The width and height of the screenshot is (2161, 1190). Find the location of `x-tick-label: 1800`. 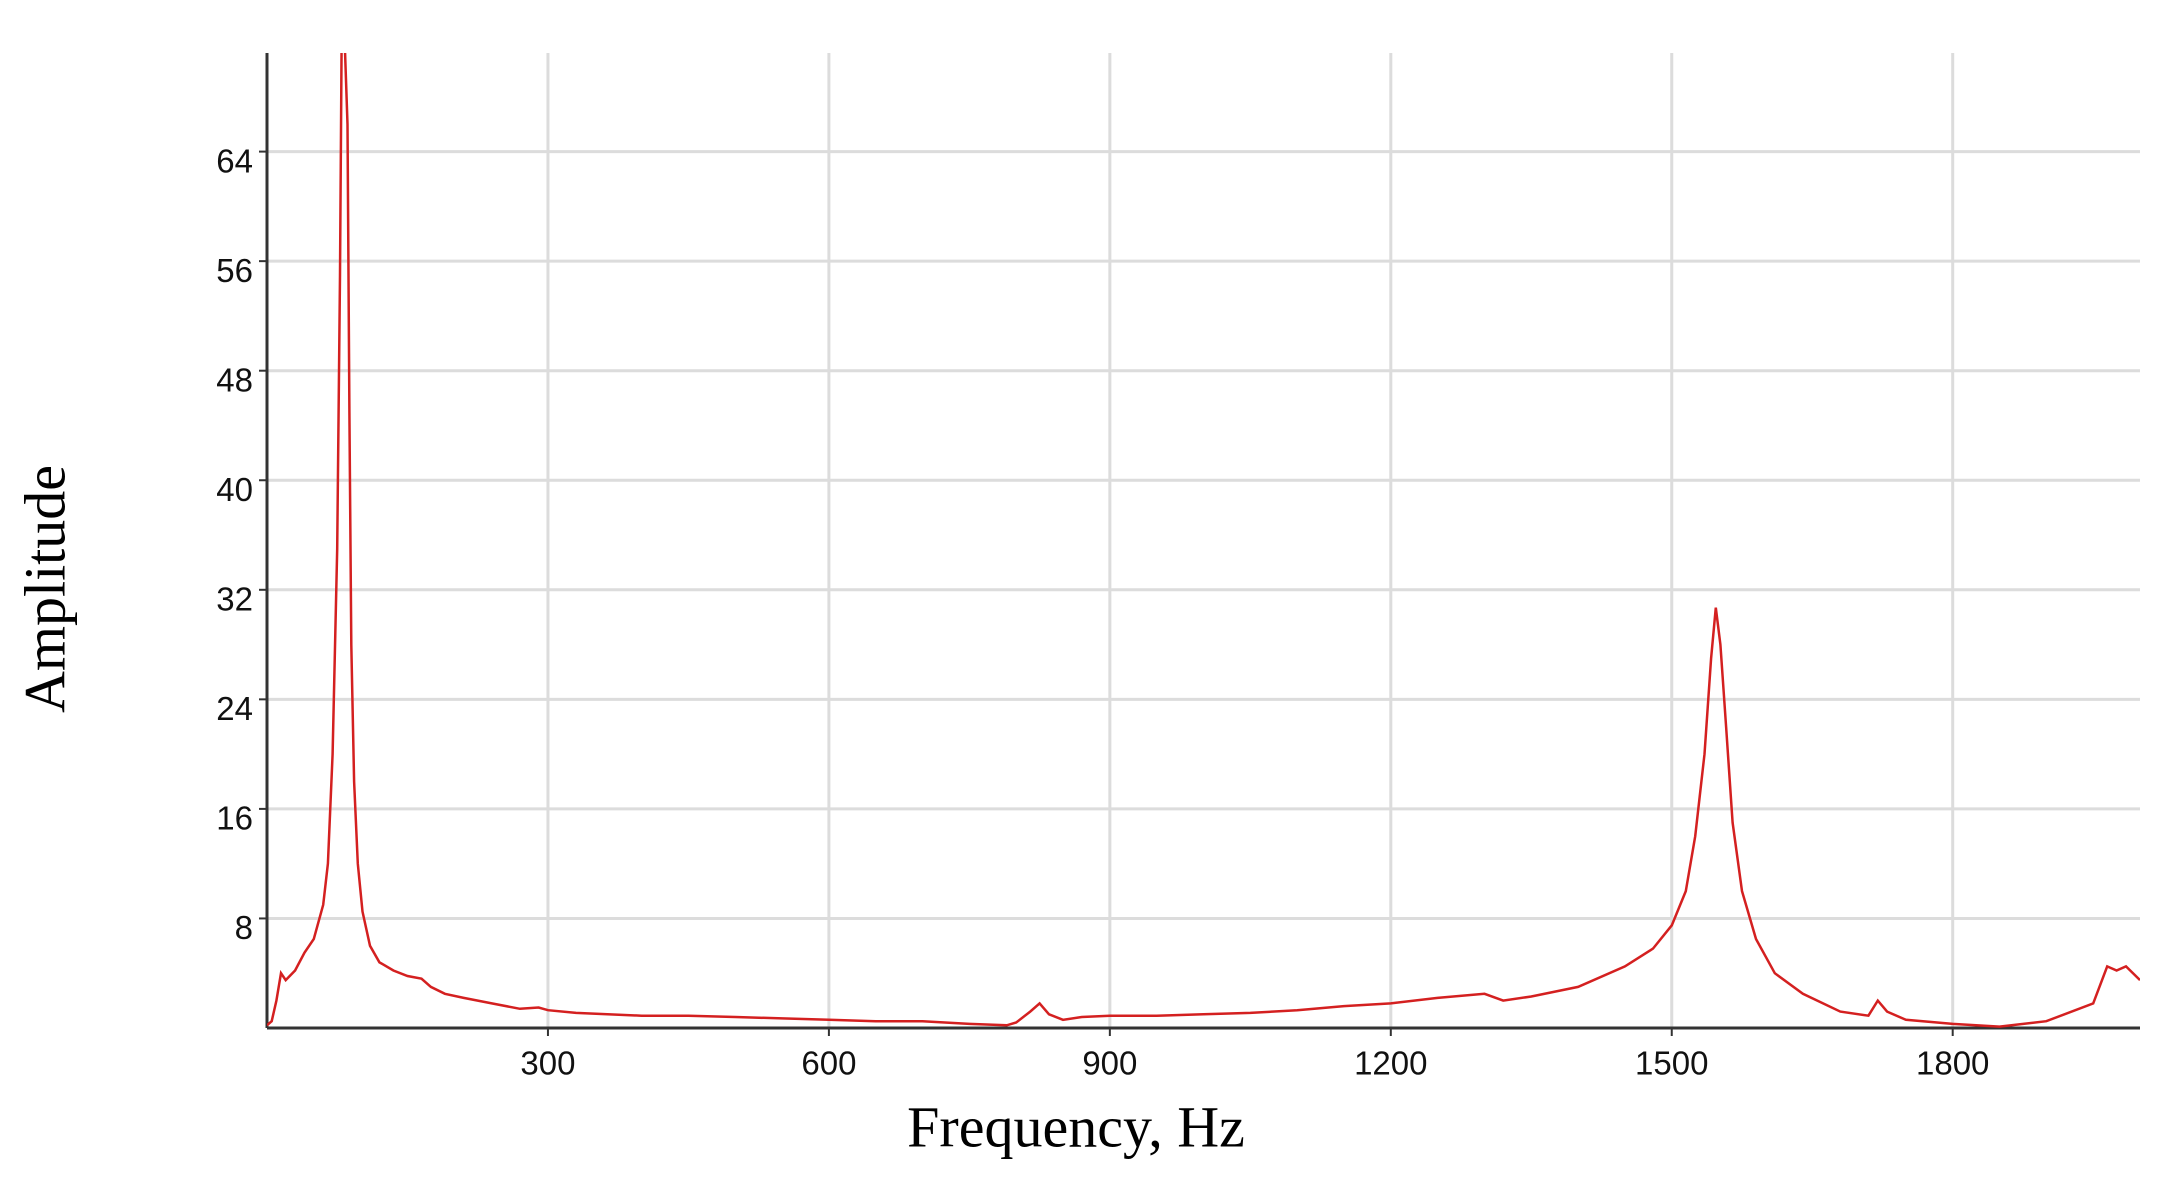

x-tick-label: 1800 is located at coordinates (1952, 1063).